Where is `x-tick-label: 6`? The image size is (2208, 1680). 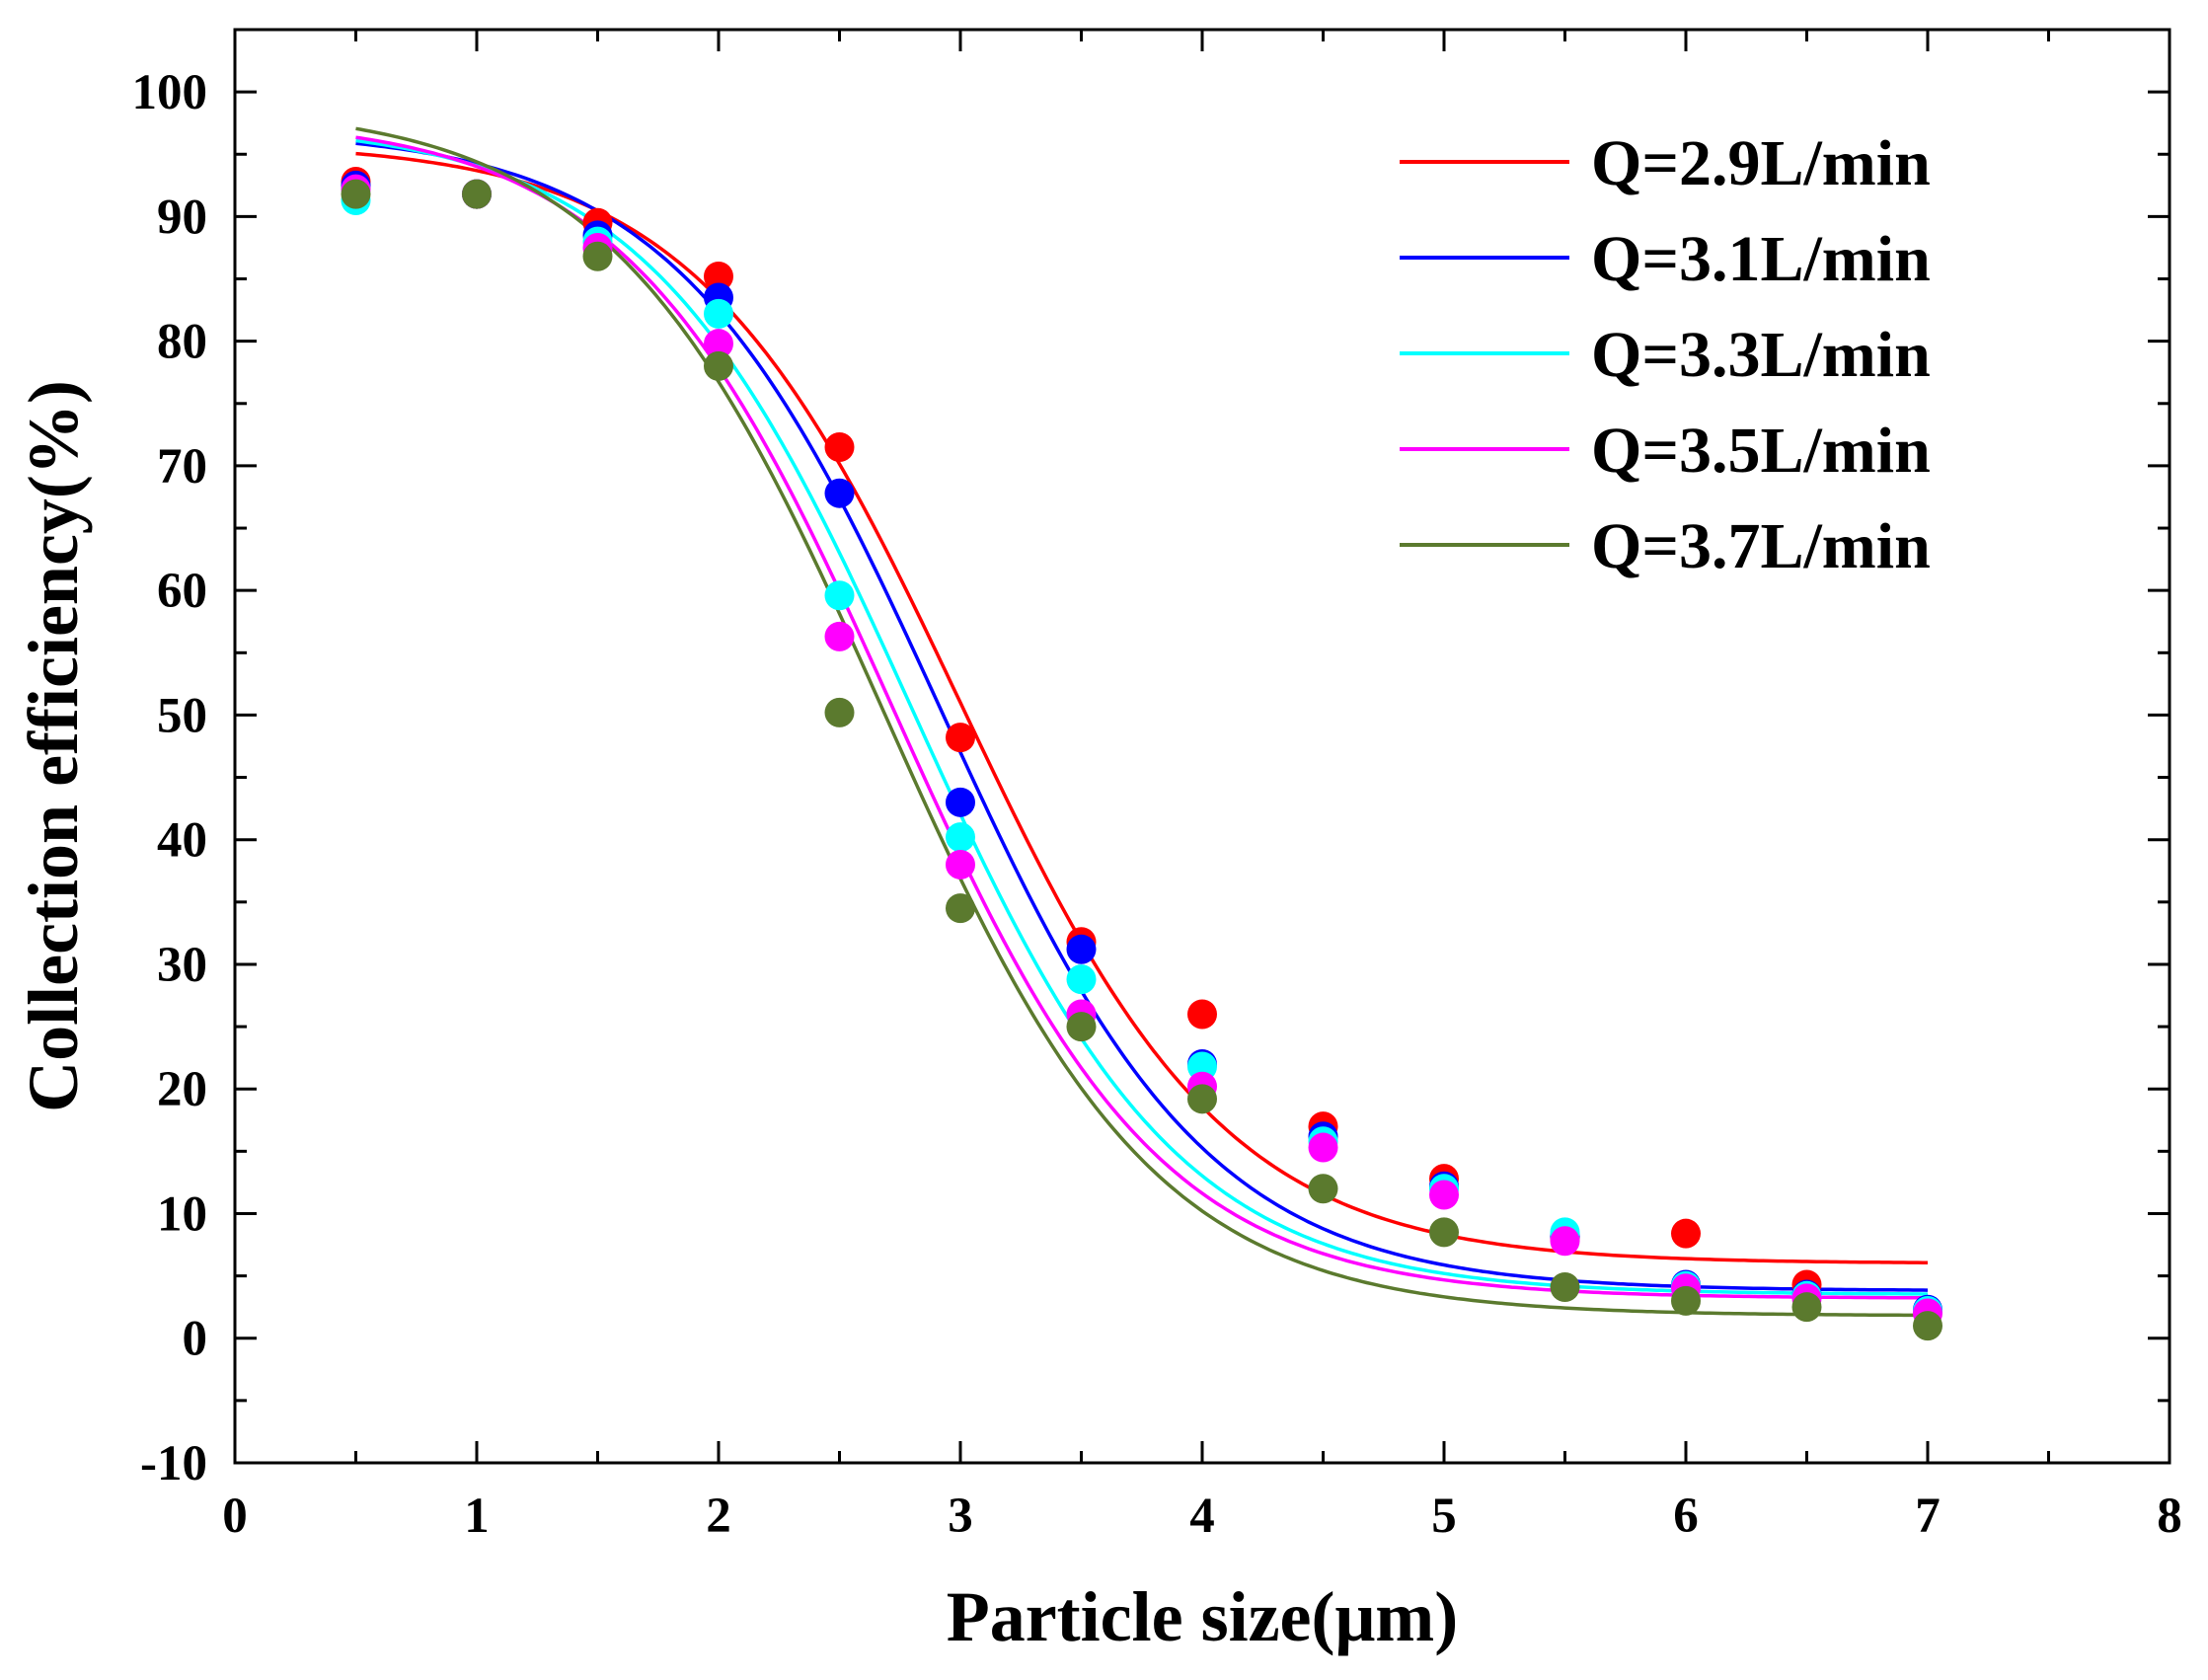
x-tick-label: 6 is located at coordinates (1686, 1516).